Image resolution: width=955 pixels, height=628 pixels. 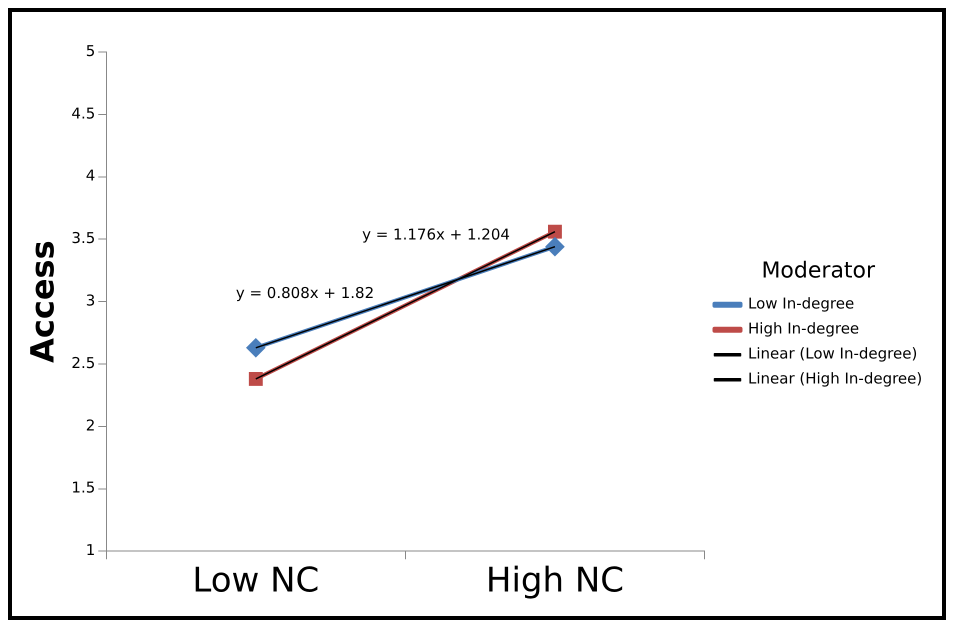 I want to click on legend-label: High In-degree, so click(x=804, y=329).